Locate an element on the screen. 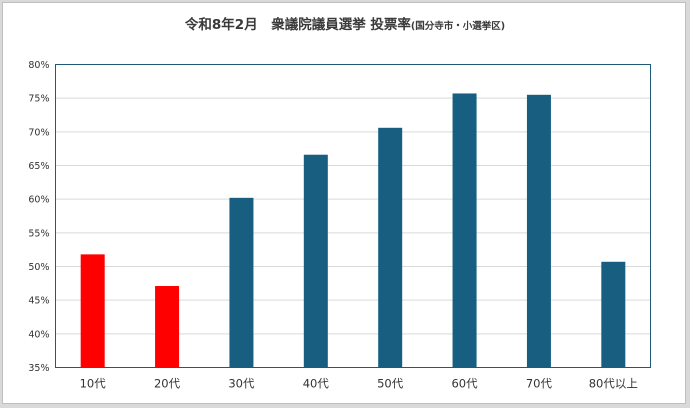 Image resolution: width=690 pixels, height=408 pixels. x-tick-labels: 10代 20代 30代 40代 50代 60代 70代 80代以上 is located at coordinates (359, 384).